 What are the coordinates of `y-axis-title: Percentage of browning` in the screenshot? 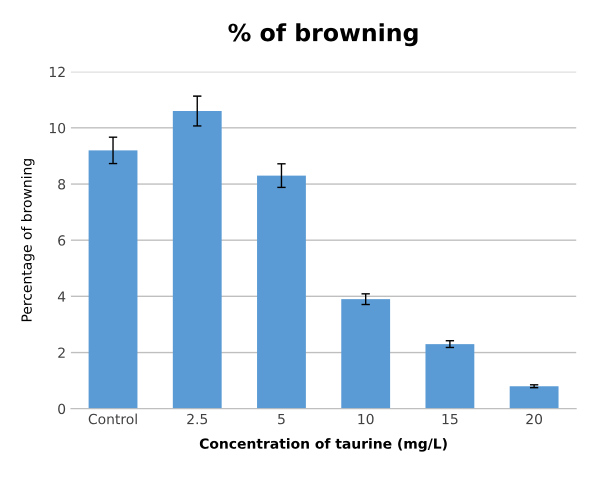 It's located at (27, 240).